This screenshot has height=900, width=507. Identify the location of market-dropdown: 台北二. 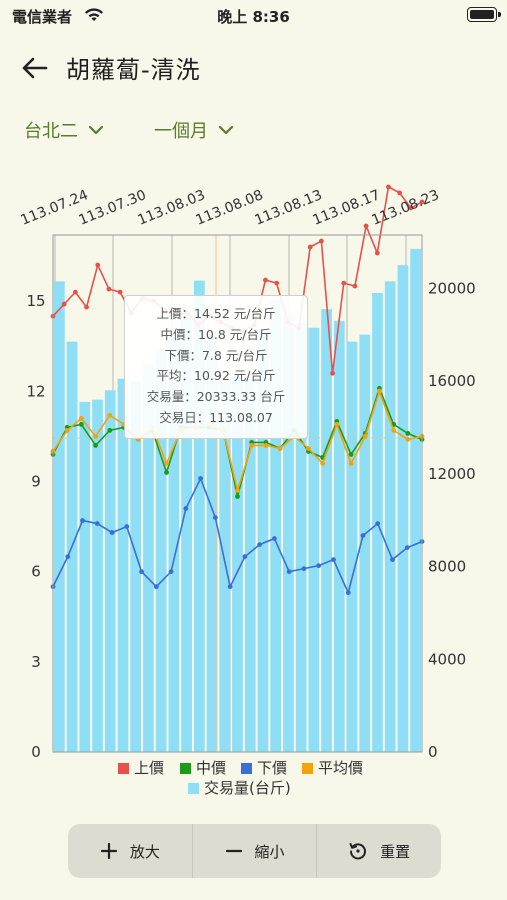
(64, 130).